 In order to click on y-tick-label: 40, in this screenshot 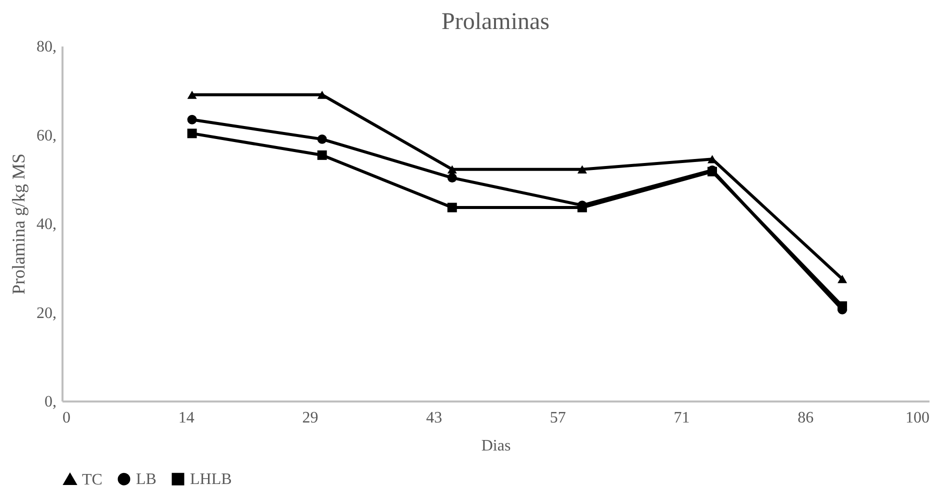, I will do `click(46, 224)`.